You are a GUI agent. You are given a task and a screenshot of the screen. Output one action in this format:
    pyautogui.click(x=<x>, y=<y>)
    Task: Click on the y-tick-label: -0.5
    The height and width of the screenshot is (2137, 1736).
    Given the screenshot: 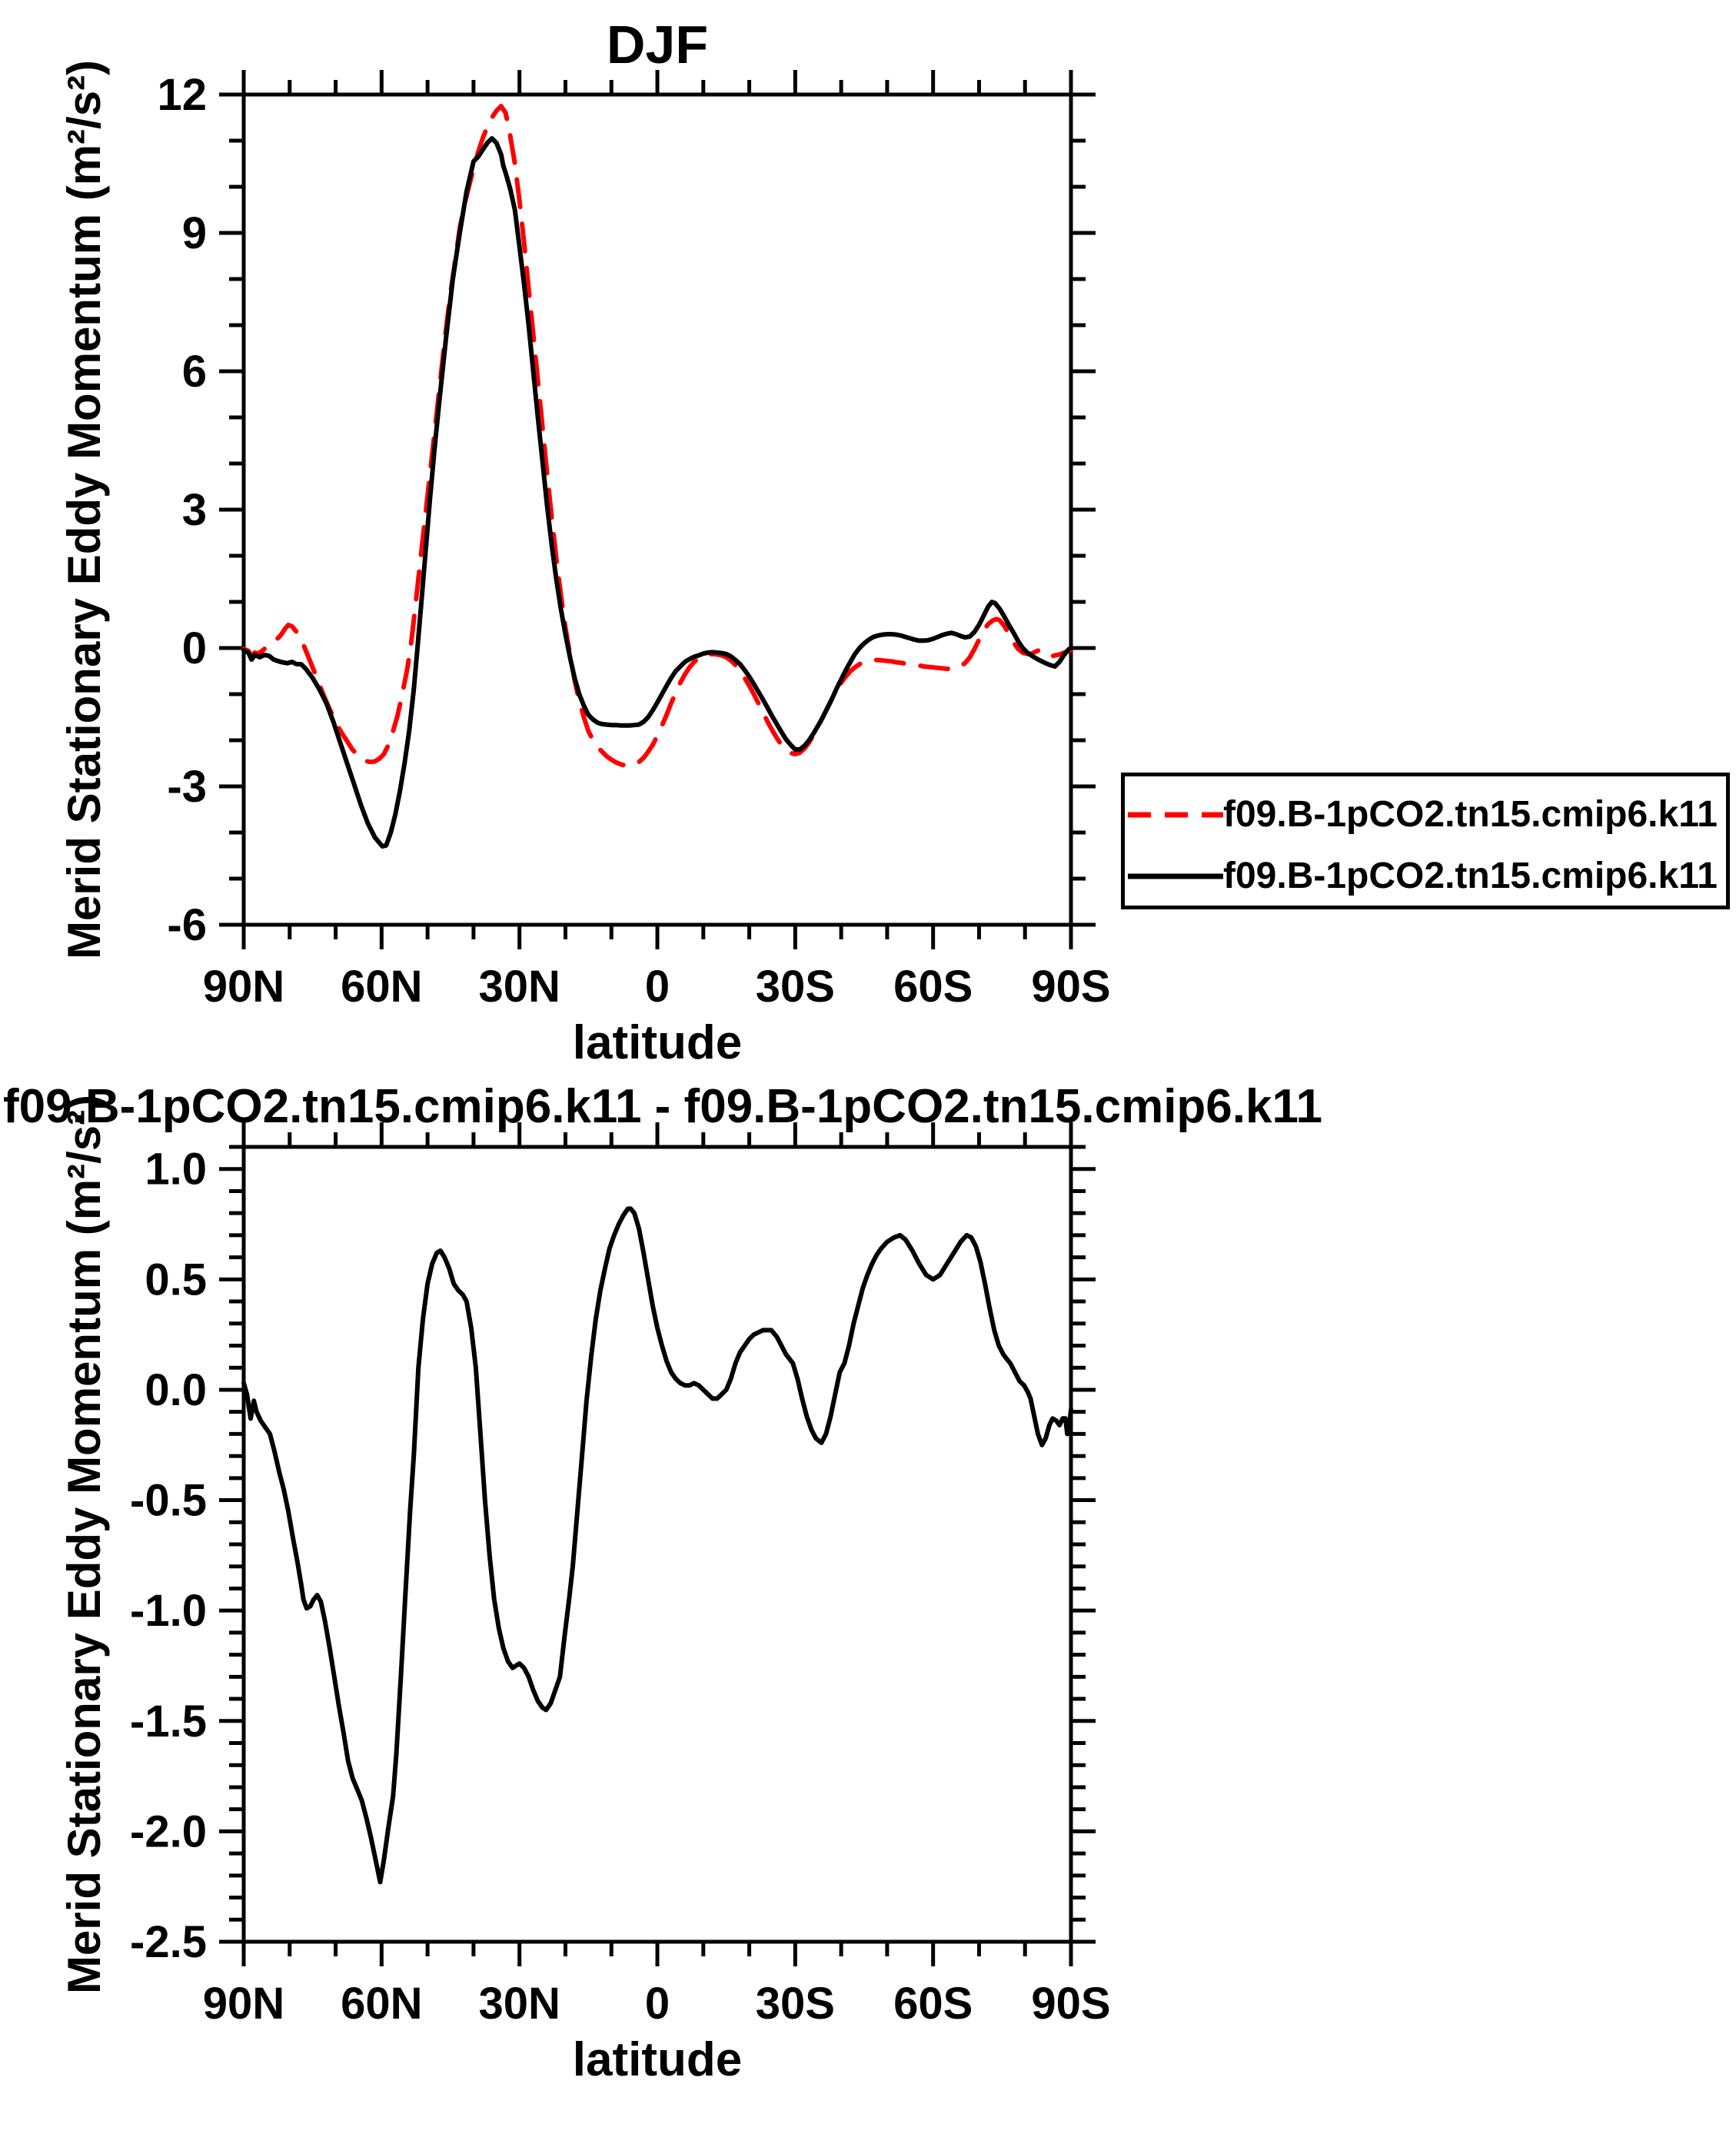 What is the action you would take?
    pyautogui.click(x=168, y=1501)
    